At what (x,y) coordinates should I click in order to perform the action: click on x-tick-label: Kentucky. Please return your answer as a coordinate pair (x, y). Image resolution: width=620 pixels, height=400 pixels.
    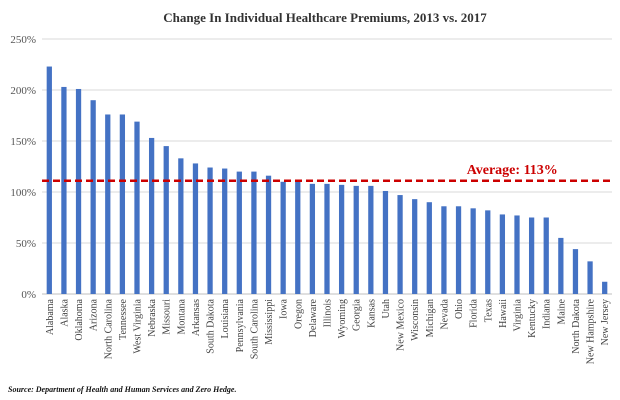
    Looking at the image, I should click on (532, 318).